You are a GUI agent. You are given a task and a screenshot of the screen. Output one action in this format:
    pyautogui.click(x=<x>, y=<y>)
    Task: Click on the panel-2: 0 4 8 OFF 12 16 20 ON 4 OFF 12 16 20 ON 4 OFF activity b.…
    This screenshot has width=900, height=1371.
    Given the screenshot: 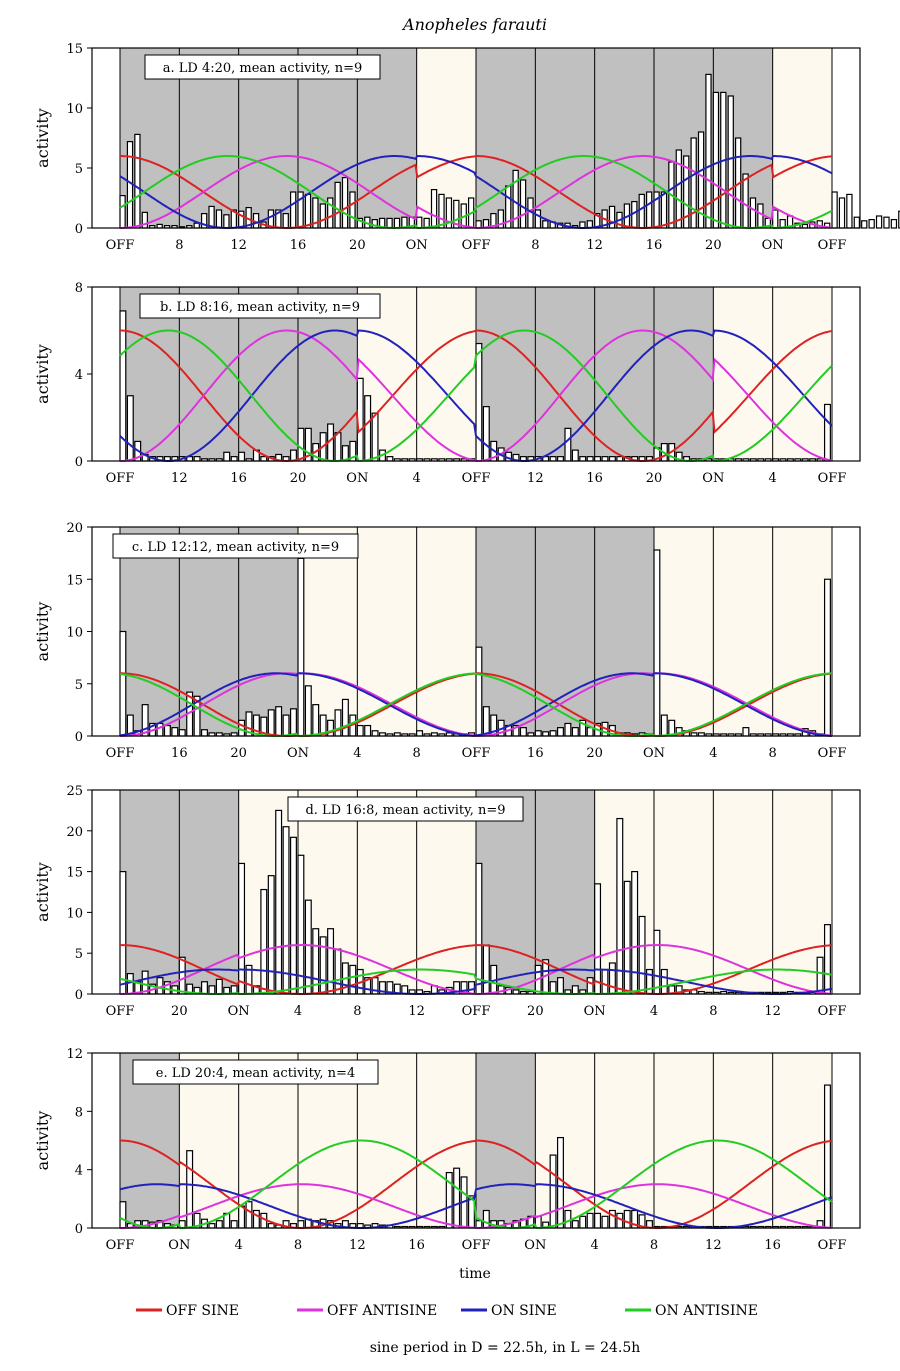 What is the action you would take?
    pyautogui.click(x=447, y=383)
    